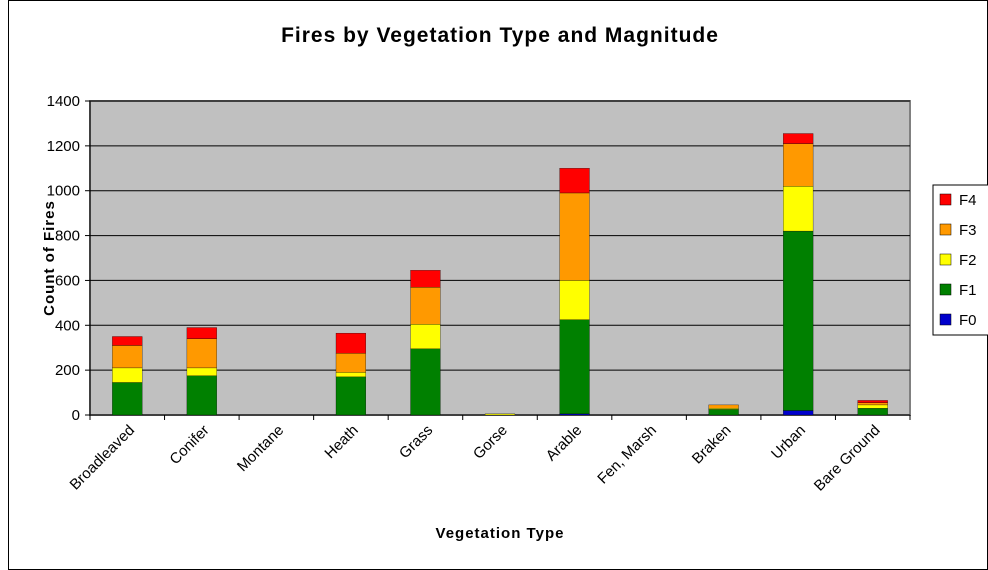 The image size is (988, 570). What do you see at coordinates (49, 258) in the screenshot?
I see `y-axis-title: Count of Fires` at bounding box center [49, 258].